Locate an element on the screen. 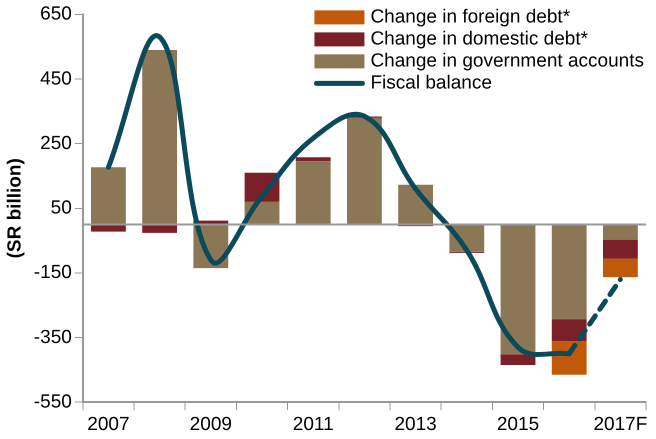 The image size is (656, 439). y-tick-label: 450 is located at coordinates (56, 79).